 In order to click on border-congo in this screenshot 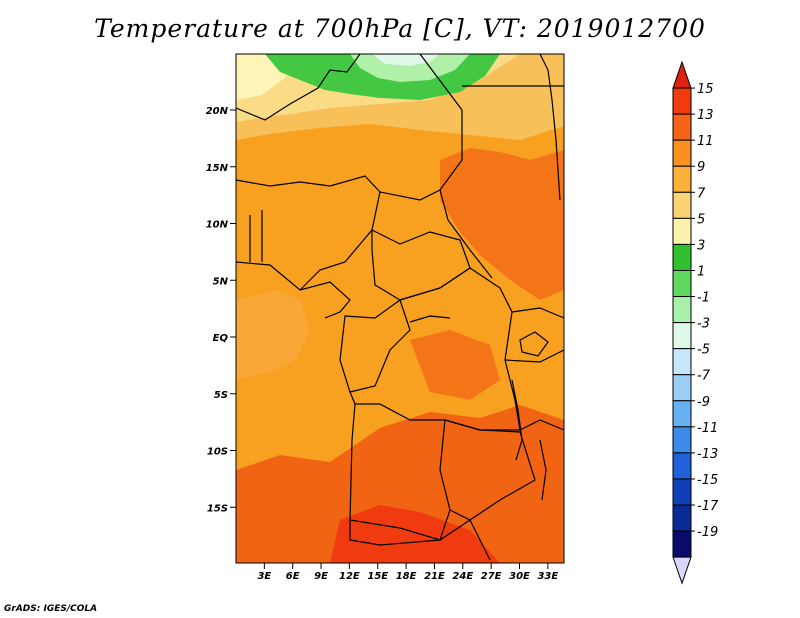, I will do `click(375, 346)`.